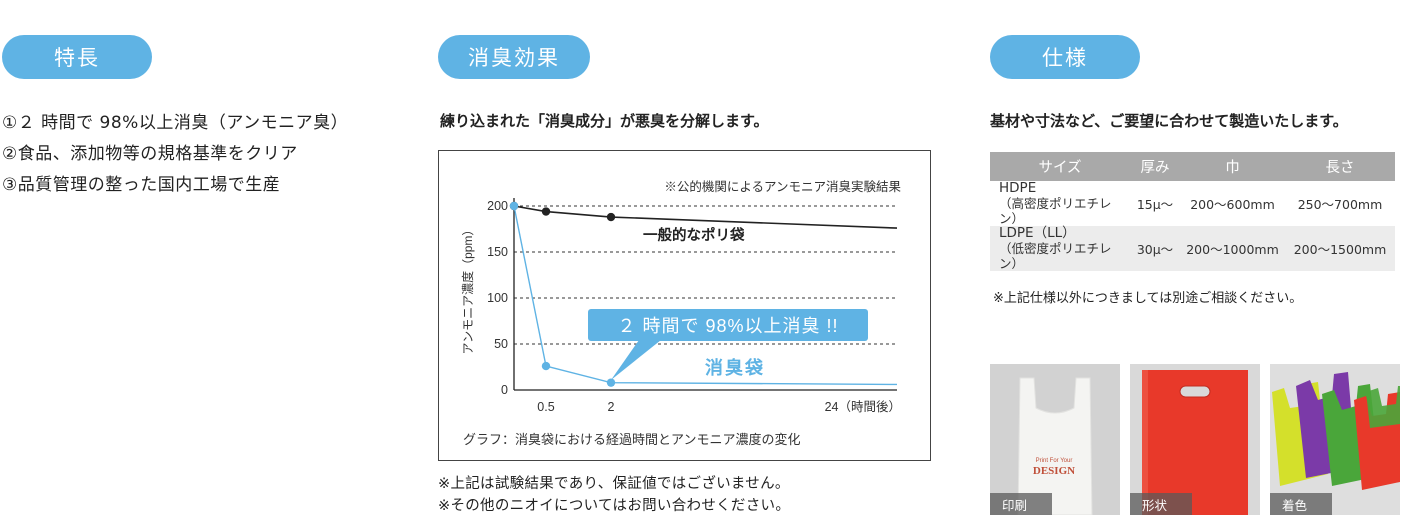 The image size is (1411, 528). I want to click on spec-header-width: 巾, so click(1232, 166).